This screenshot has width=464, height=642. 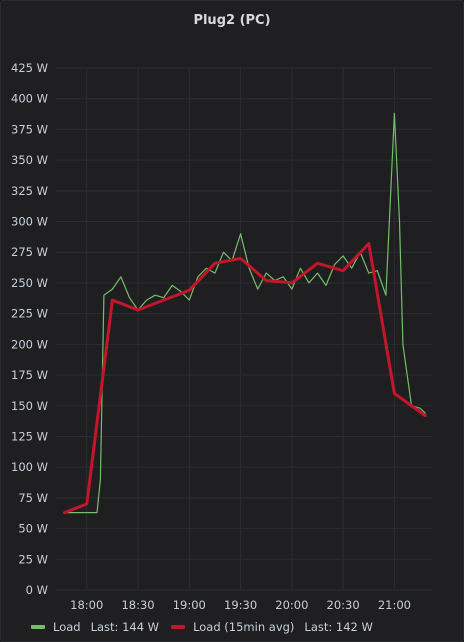 I want to click on x-tick-label: 20:00, so click(x=291, y=605).